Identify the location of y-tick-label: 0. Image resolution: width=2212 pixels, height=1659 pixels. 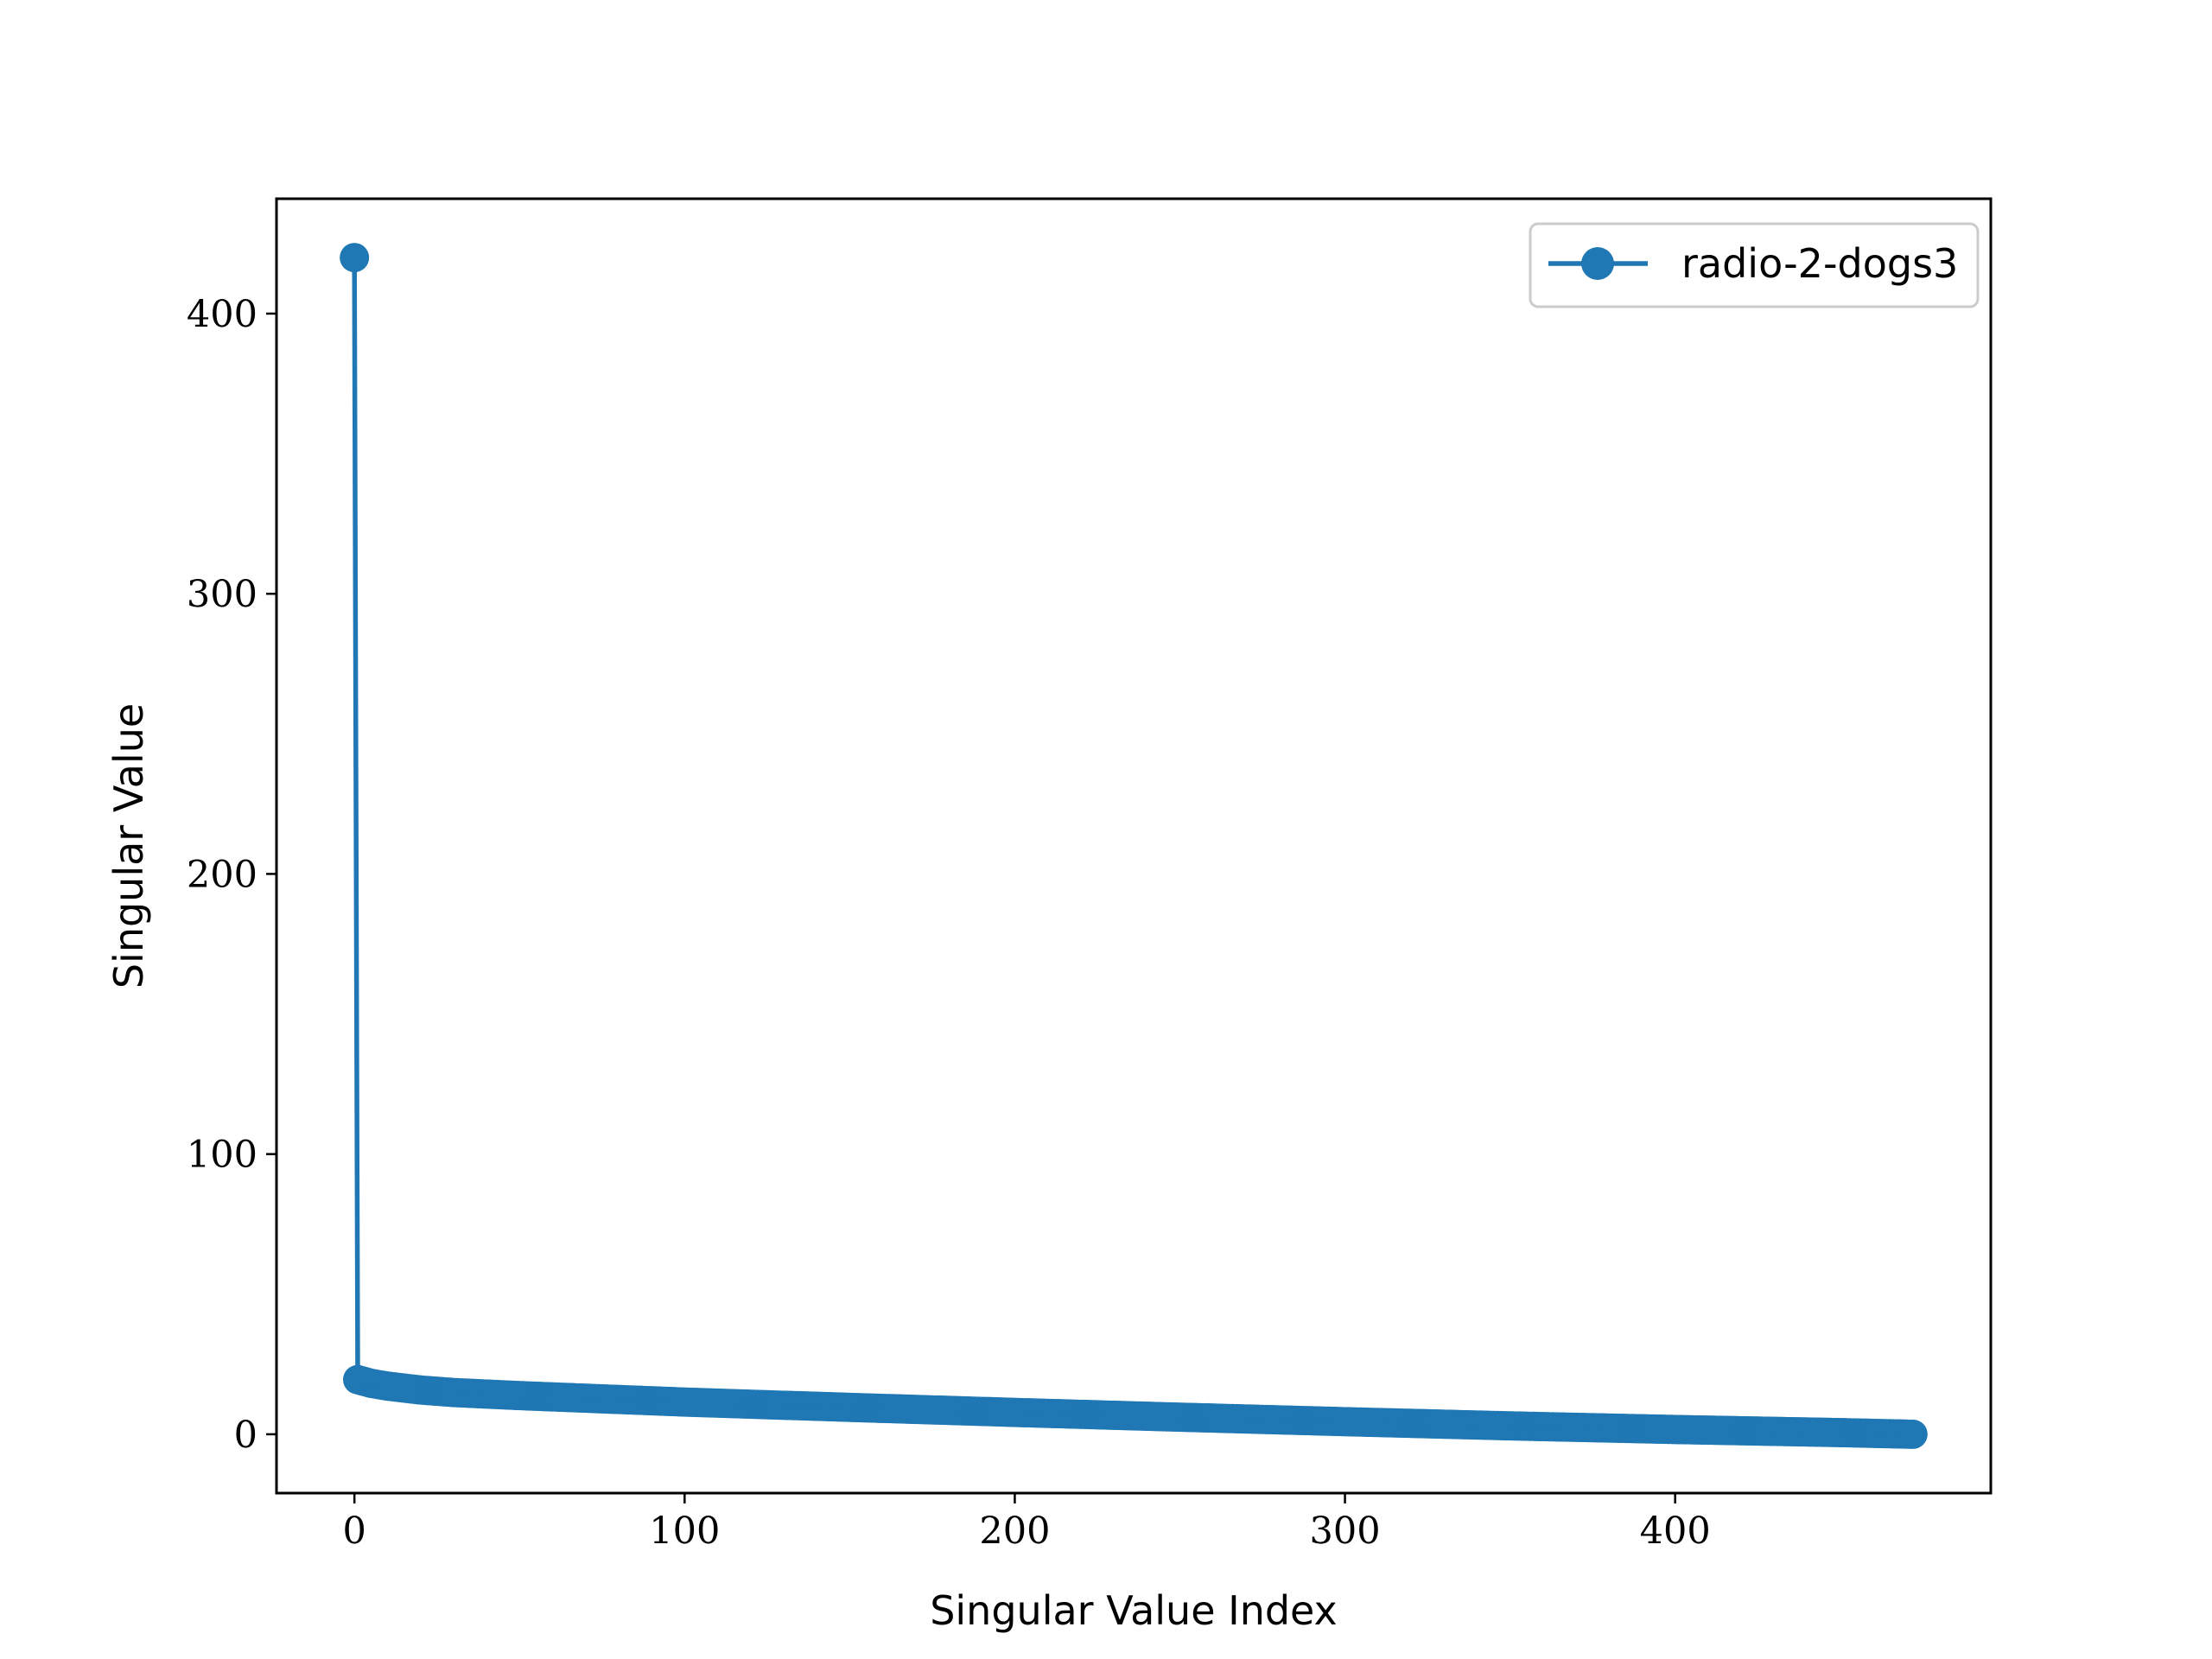
(245, 1435).